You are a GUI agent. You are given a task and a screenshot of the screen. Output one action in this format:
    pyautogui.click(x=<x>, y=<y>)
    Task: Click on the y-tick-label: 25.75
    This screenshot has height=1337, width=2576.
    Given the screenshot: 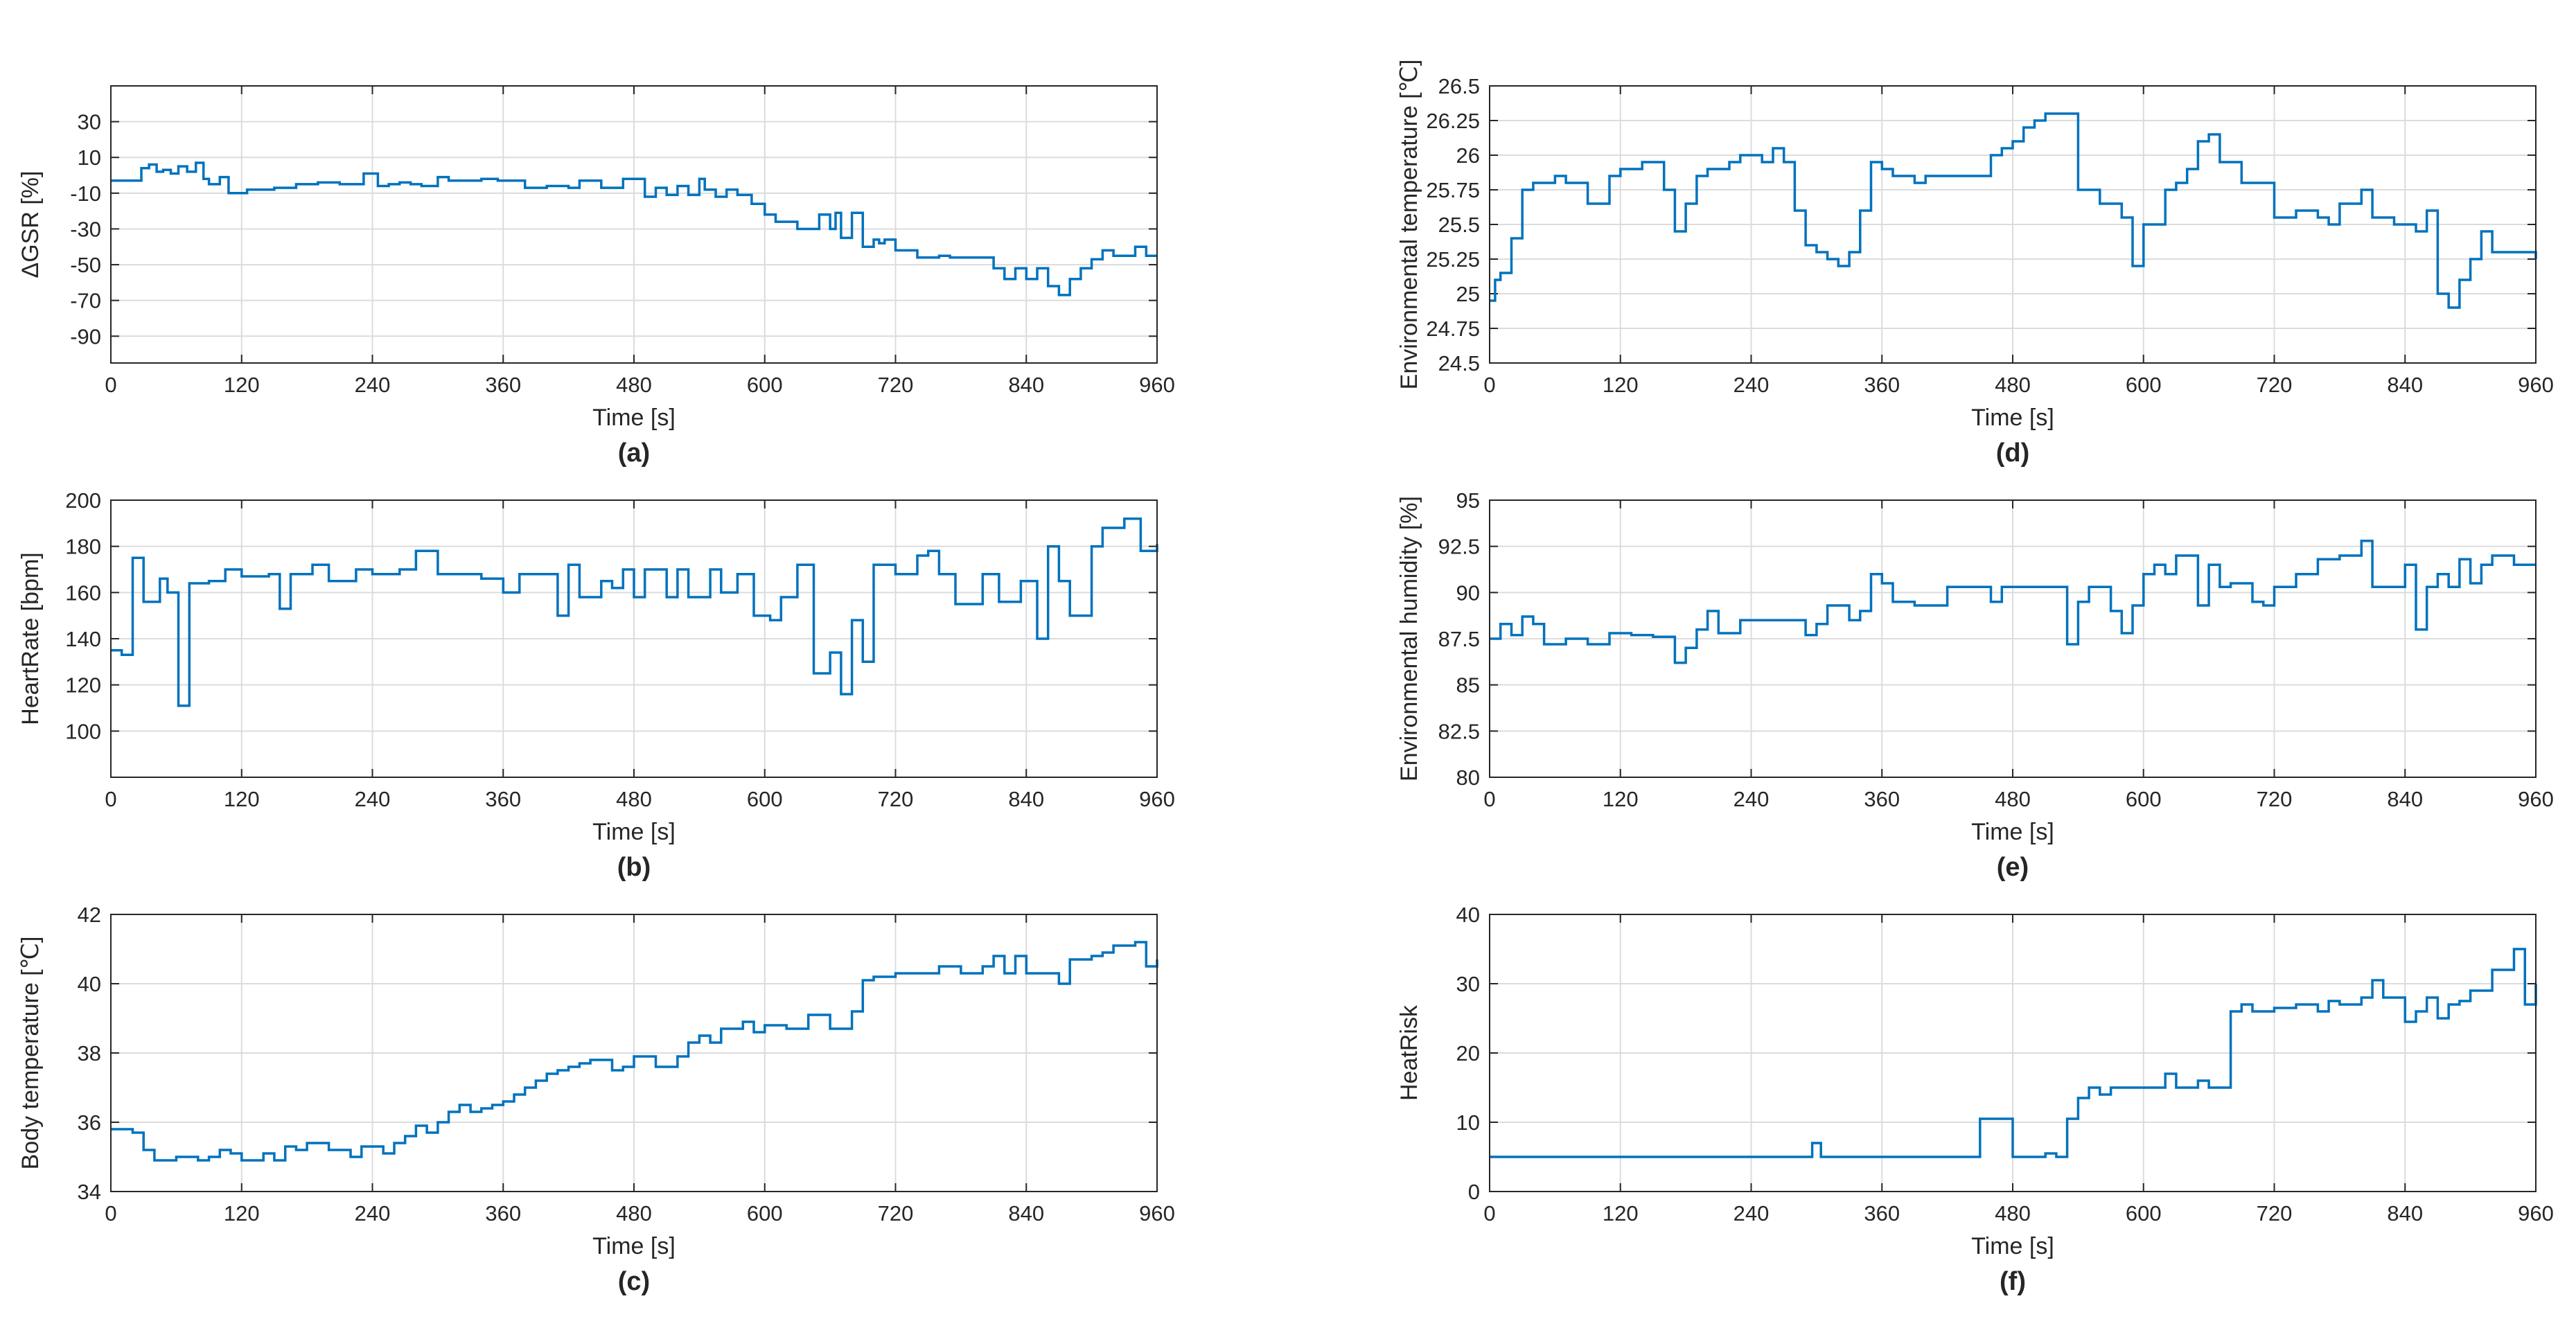 What is the action you would take?
    pyautogui.click(x=1453, y=190)
    